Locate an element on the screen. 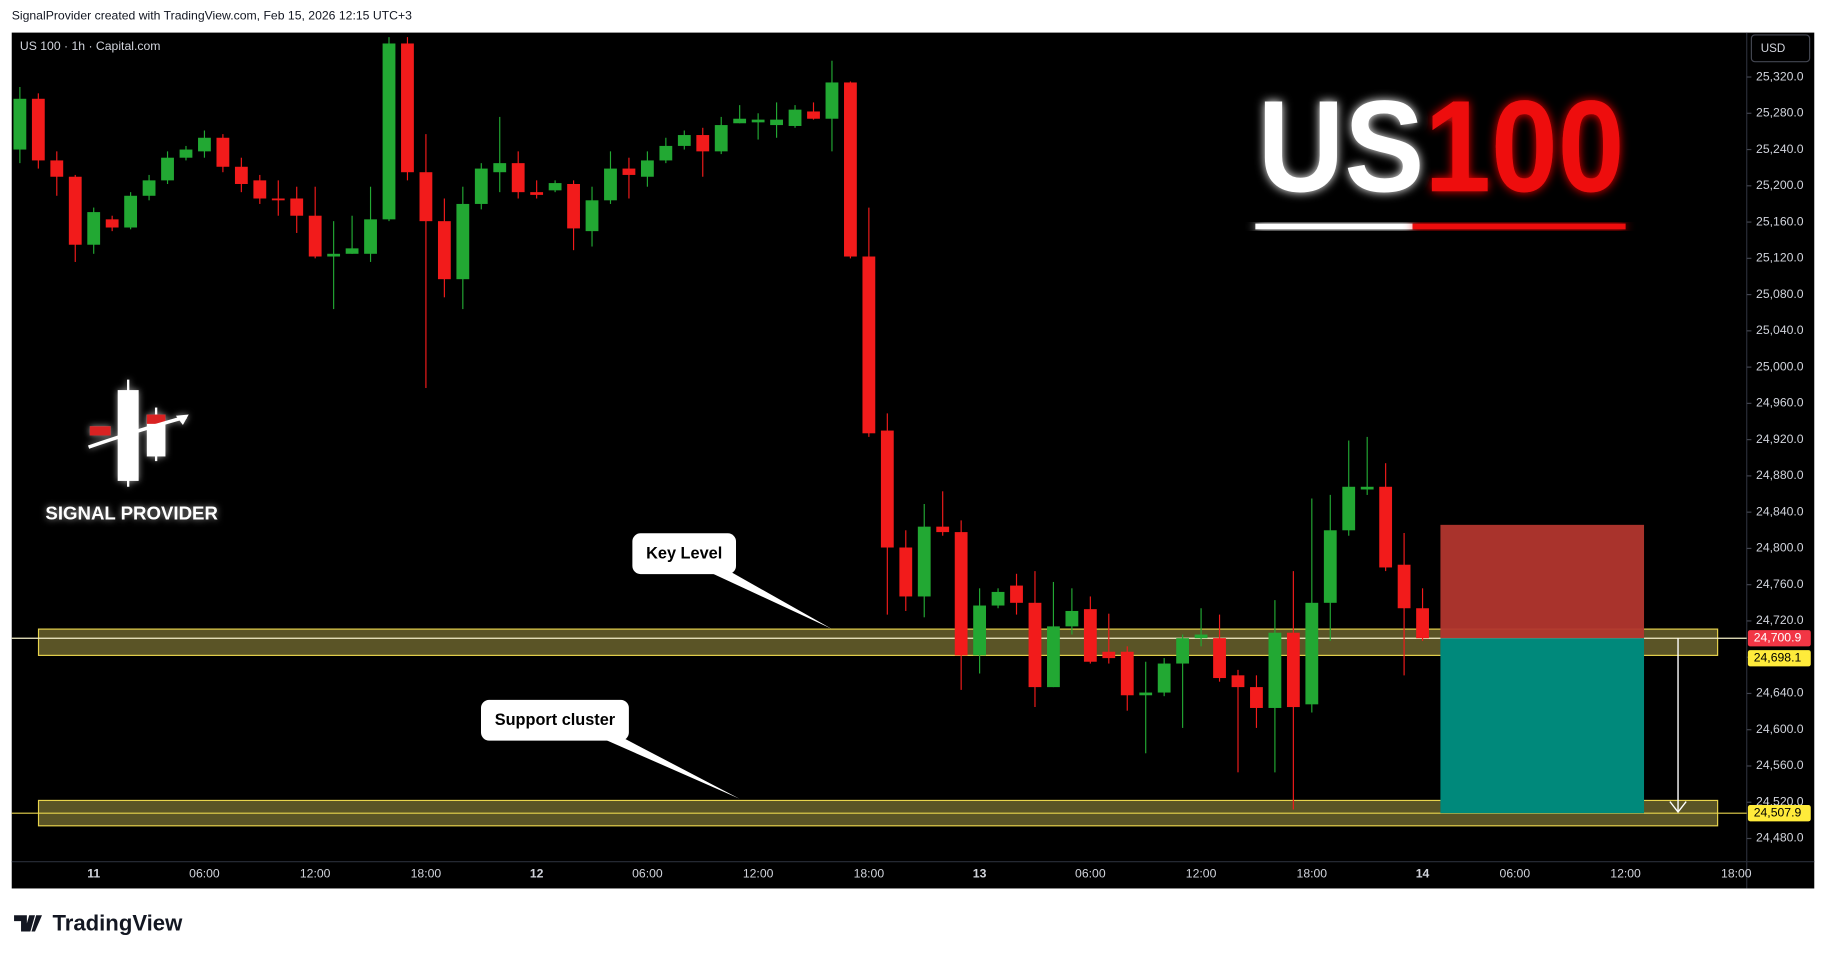  y-tick-label: 24,840.0 is located at coordinates (1780, 511).